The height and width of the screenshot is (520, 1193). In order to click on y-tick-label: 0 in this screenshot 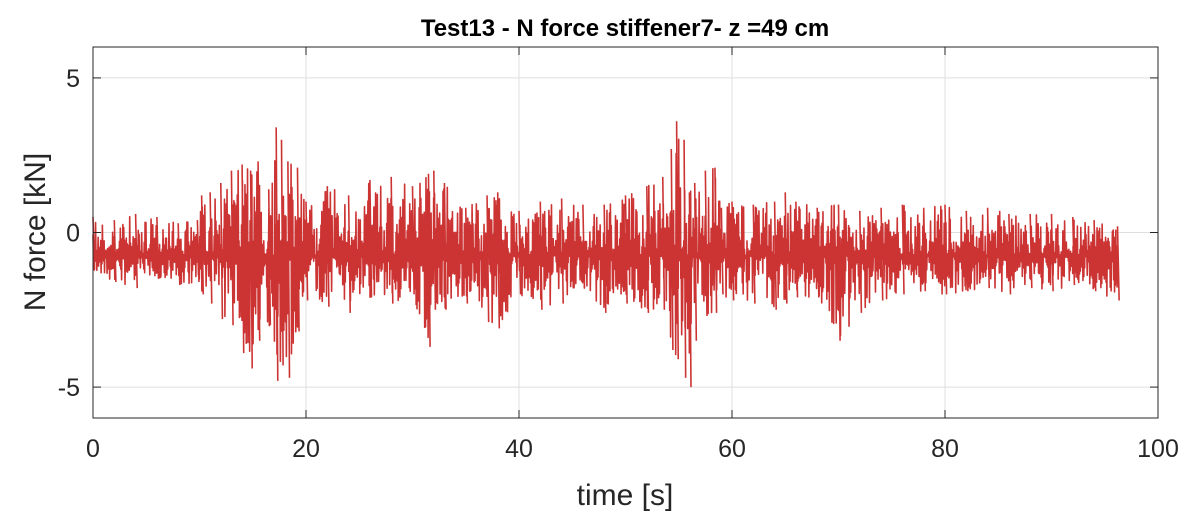, I will do `click(73, 234)`.